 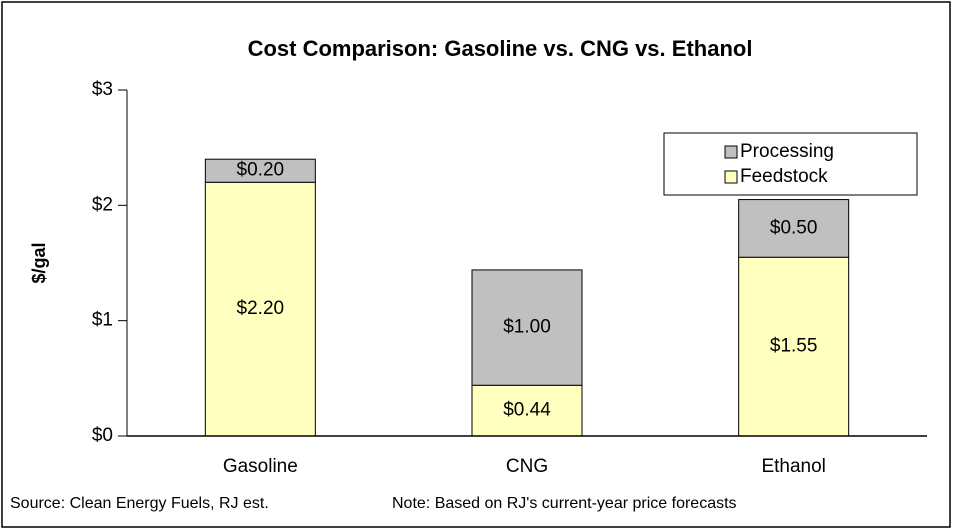 I want to click on value-label: $0.20, so click(x=261, y=170).